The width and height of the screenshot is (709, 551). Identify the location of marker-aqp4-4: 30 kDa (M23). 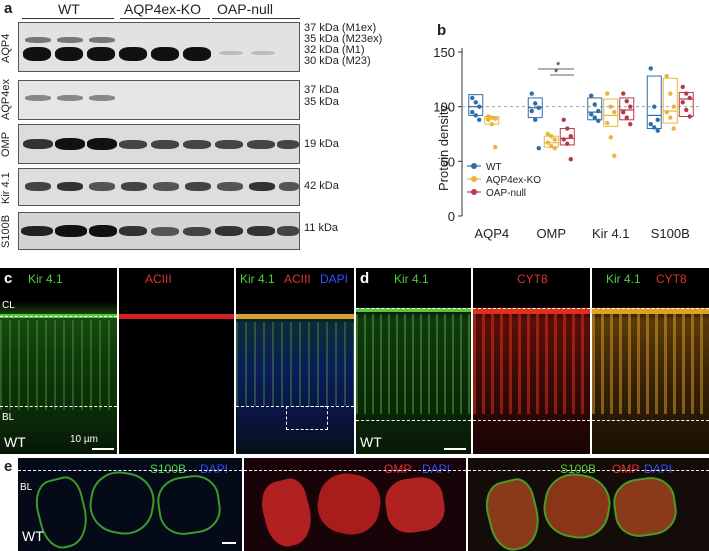
(337, 61).